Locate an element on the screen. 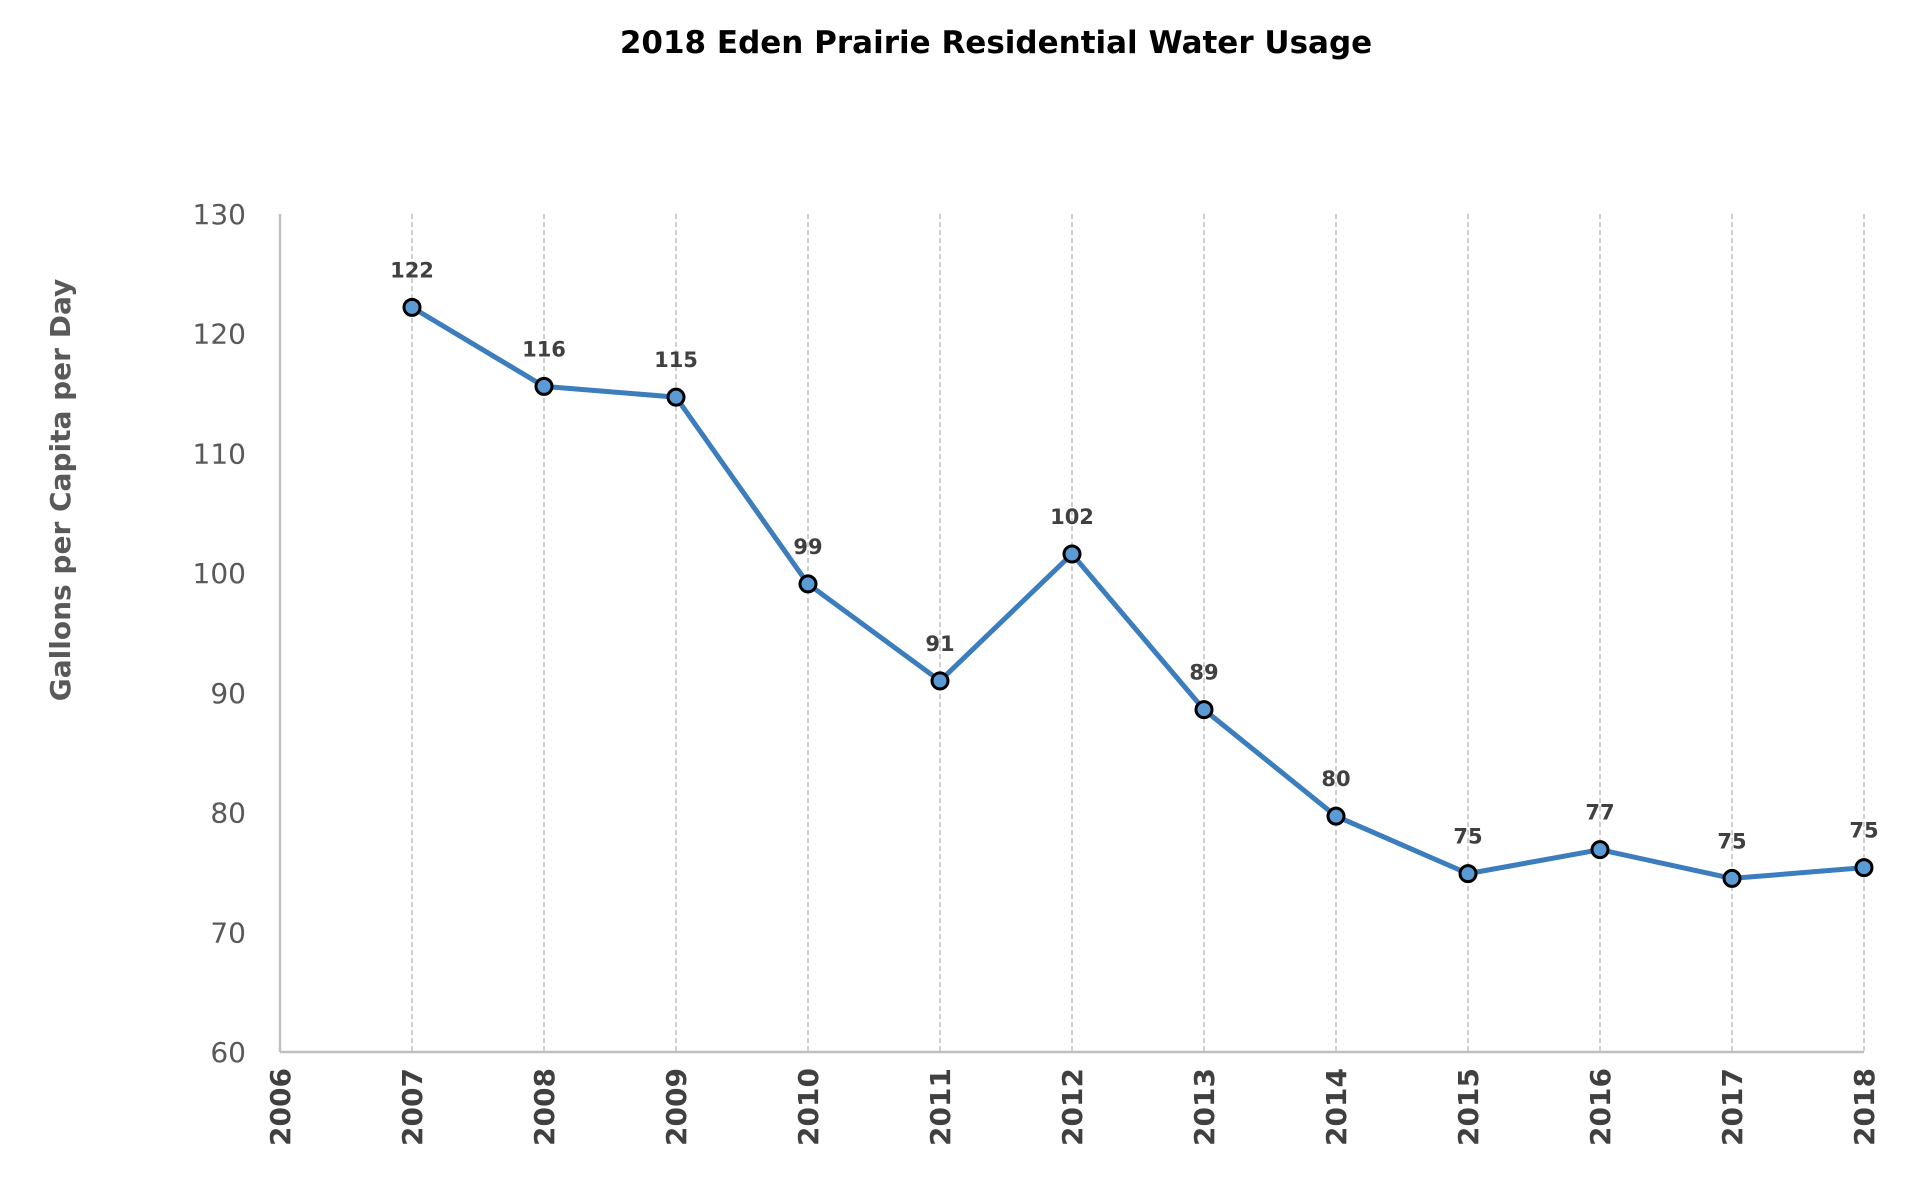 The height and width of the screenshot is (1200, 1920). data-label: 77 is located at coordinates (1599, 813).